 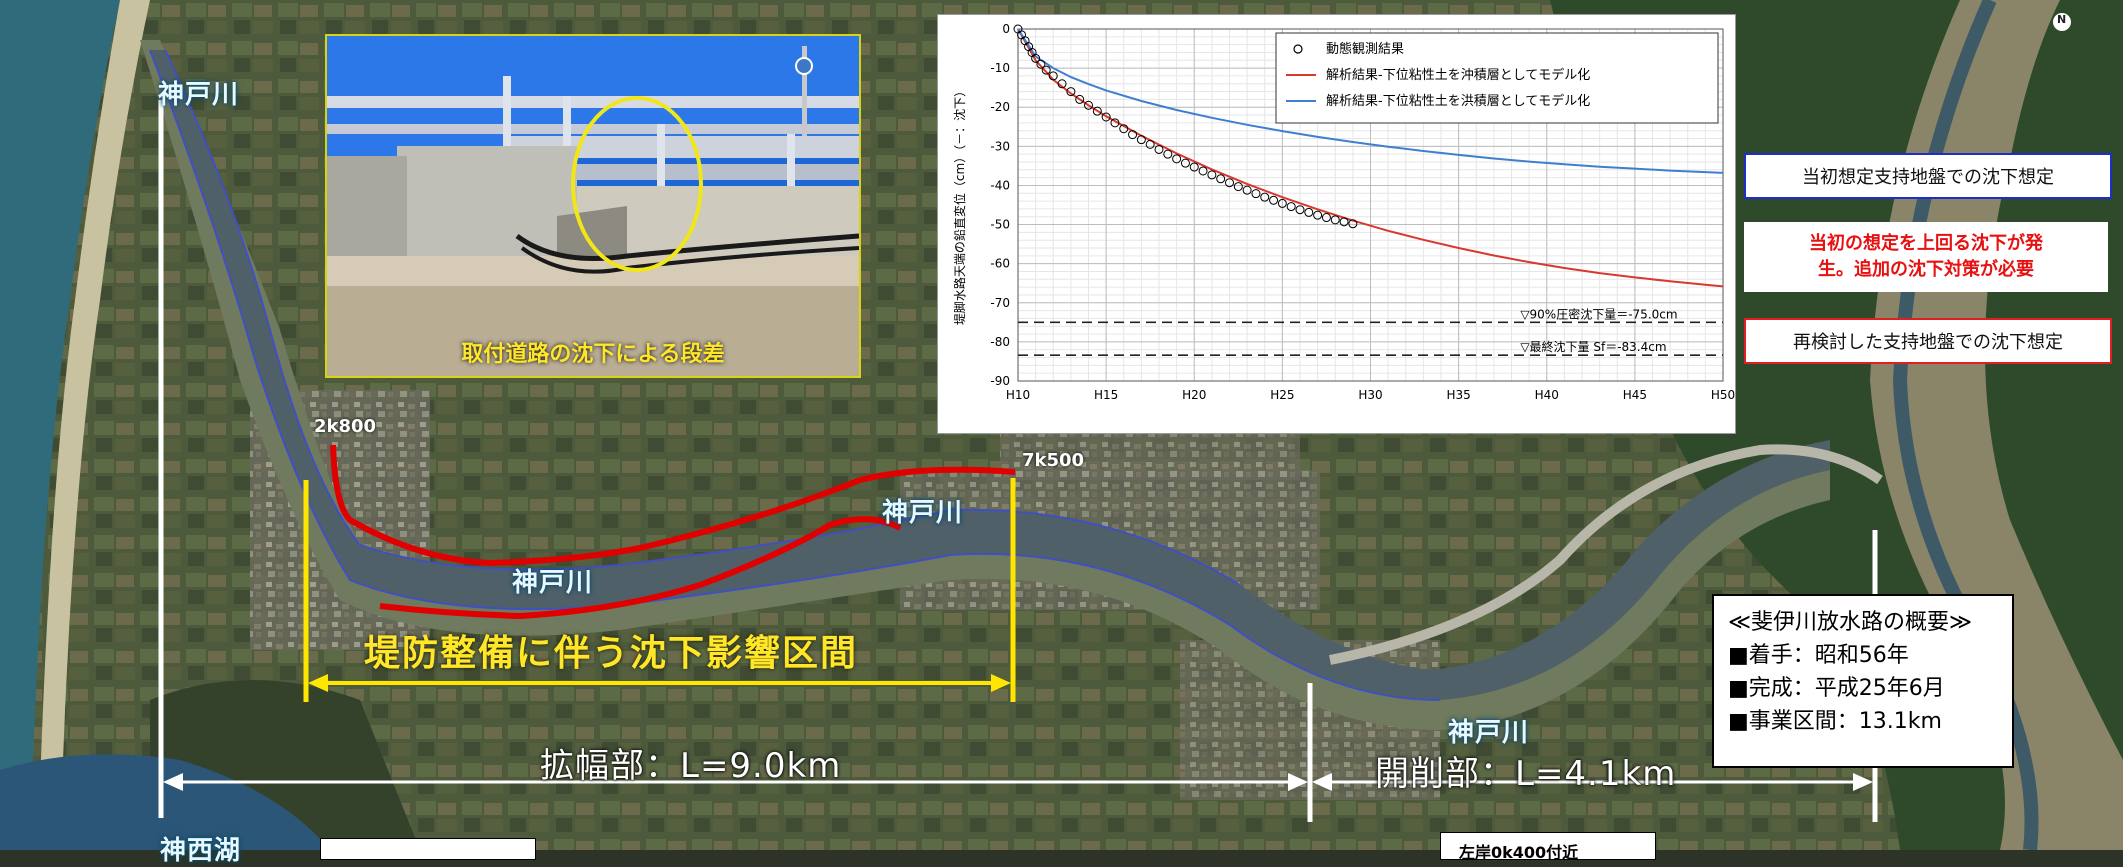 I want to click on x-tick-label: H40, so click(x=1547, y=395).